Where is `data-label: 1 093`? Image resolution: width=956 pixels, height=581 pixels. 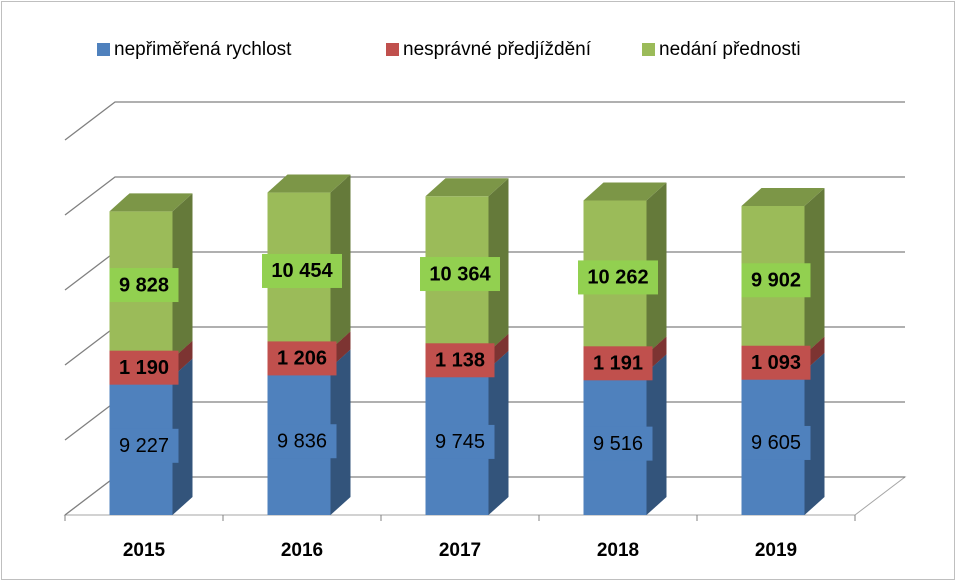 data-label: 1 093 is located at coordinates (776, 363).